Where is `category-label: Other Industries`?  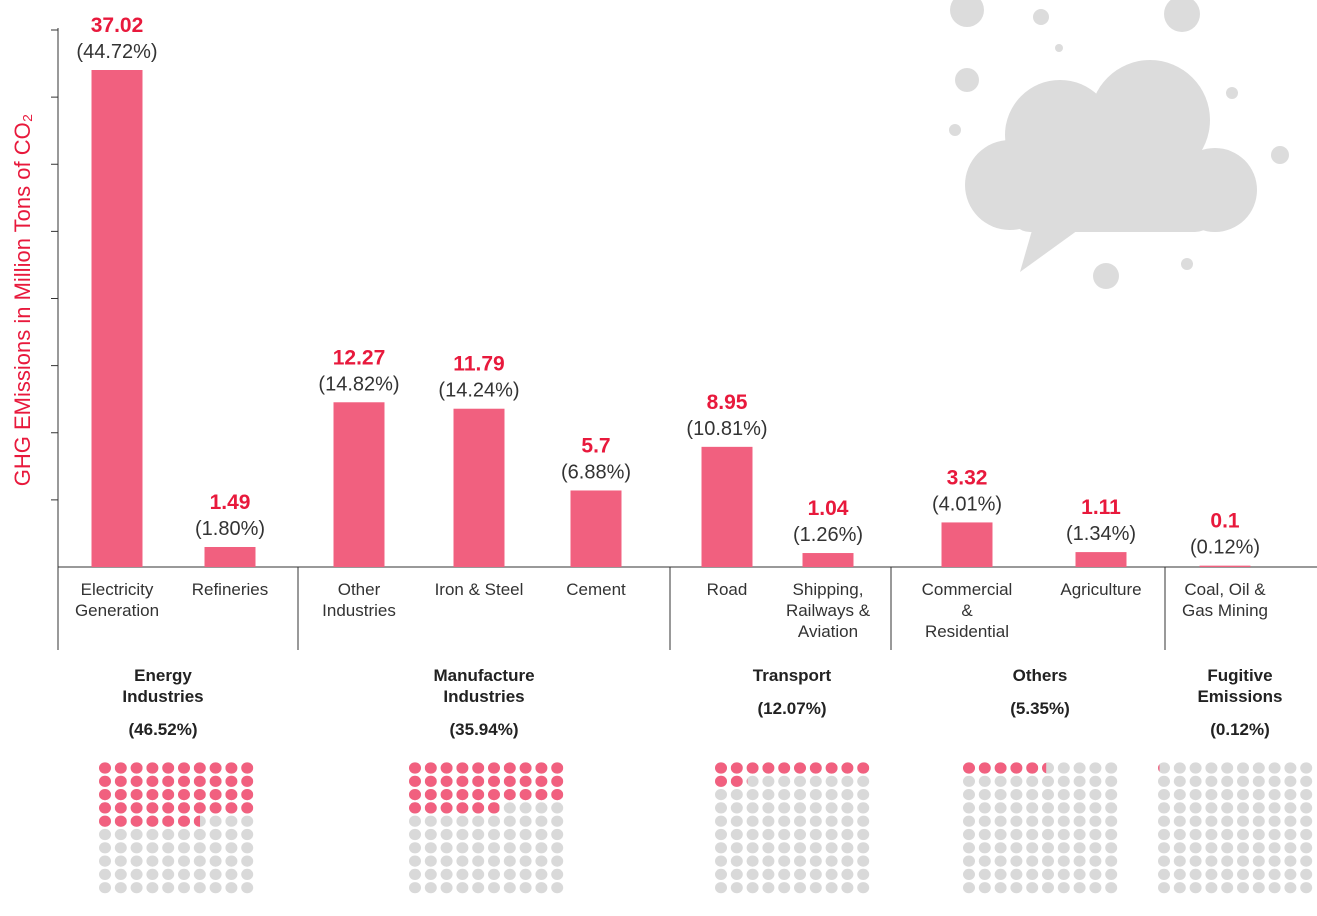 category-label: Other Industries is located at coordinates (359, 600).